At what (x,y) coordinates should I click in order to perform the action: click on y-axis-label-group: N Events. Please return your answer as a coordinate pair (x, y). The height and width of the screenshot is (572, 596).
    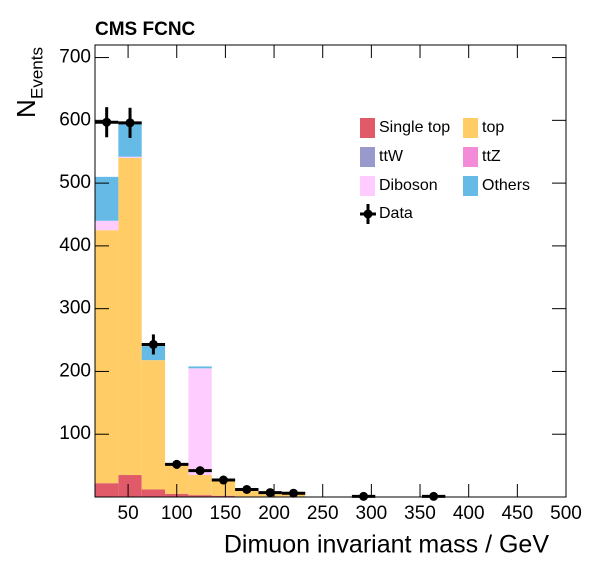
    Looking at the image, I should click on (29, 82).